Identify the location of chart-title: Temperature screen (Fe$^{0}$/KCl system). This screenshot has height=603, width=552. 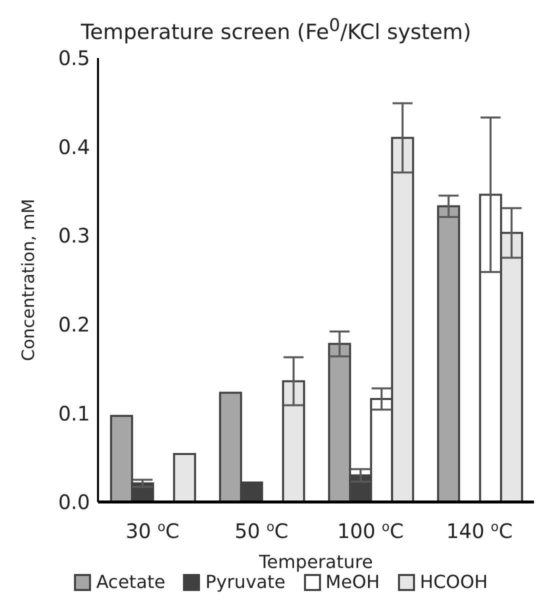
(276, 30).